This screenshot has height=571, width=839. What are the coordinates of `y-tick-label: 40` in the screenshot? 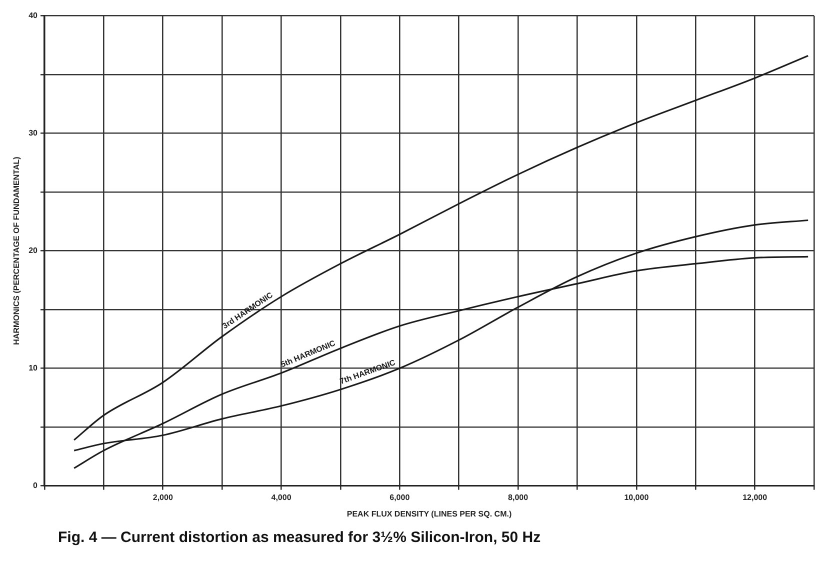 It's located at (33, 15).